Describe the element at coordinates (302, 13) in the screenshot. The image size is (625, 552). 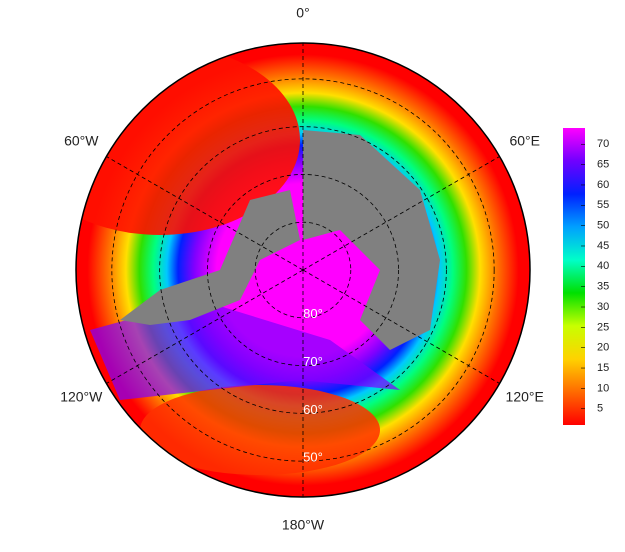
I see `longitude-label: 0°` at that location.